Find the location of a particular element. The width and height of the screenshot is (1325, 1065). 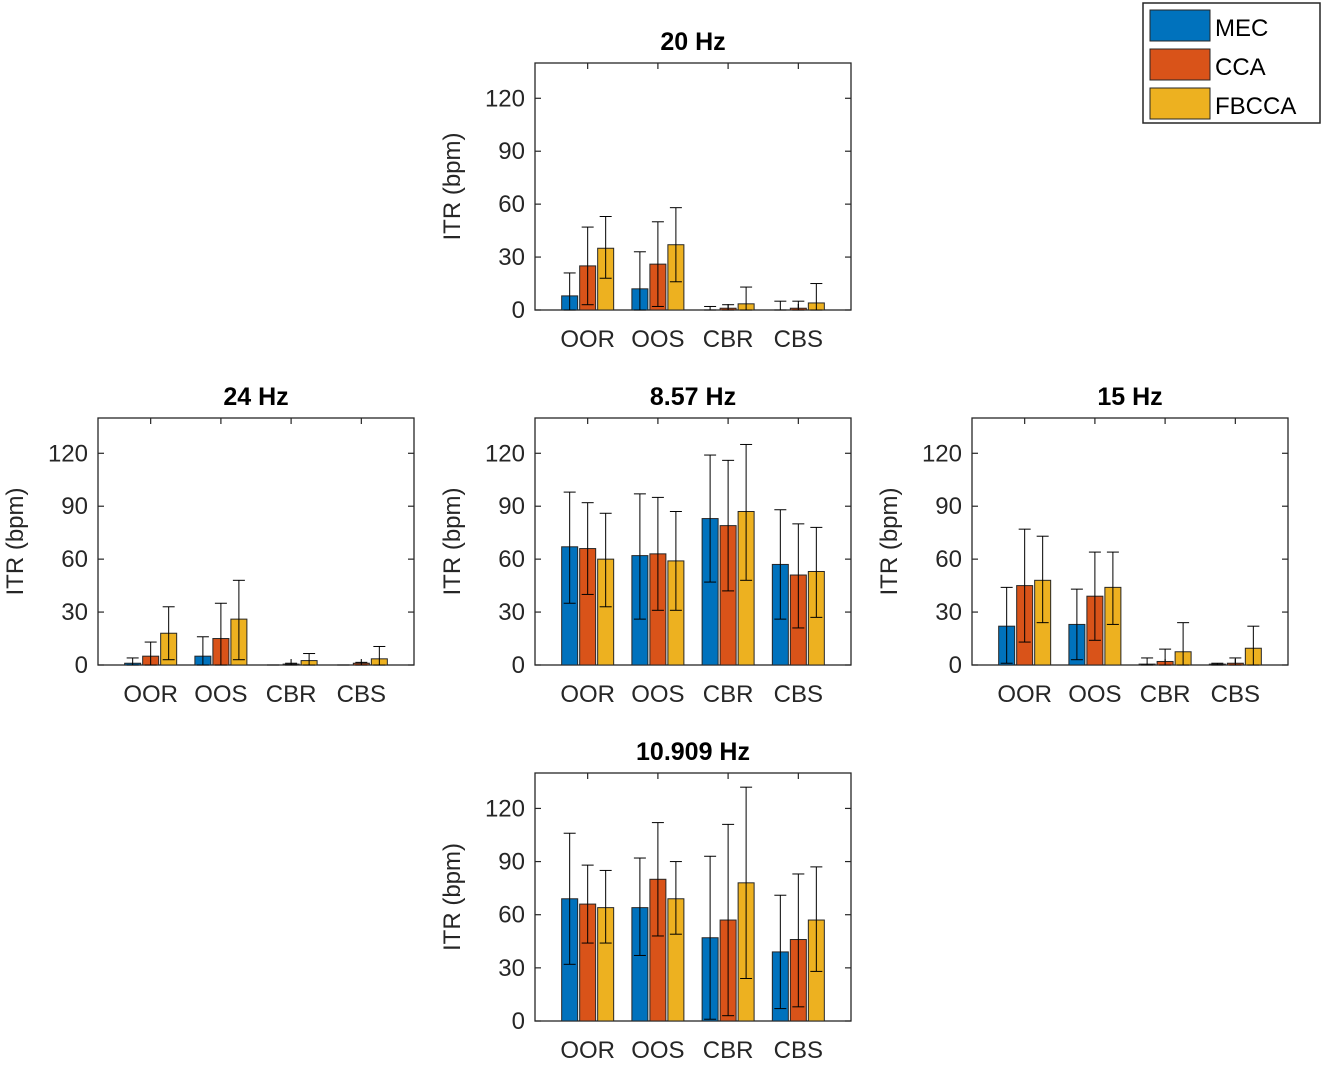

chart-panel: 0 30 60 90 120 OOR OOS CBR CBS 24 Hz ITR (bpm) is located at coordinates (208, 545).